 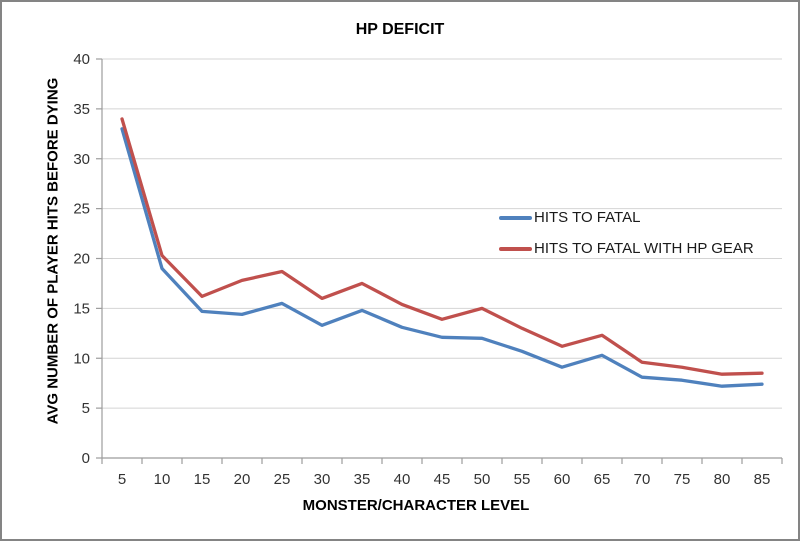 I want to click on legend-line-red-icon, so click(x=515, y=248).